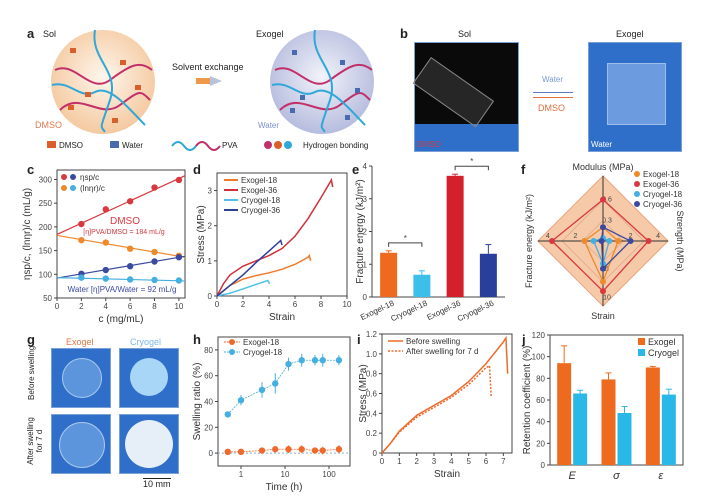  What do you see at coordinates (282, 317) in the screenshot?
I see `d-xlabel: Strain` at bounding box center [282, 317].